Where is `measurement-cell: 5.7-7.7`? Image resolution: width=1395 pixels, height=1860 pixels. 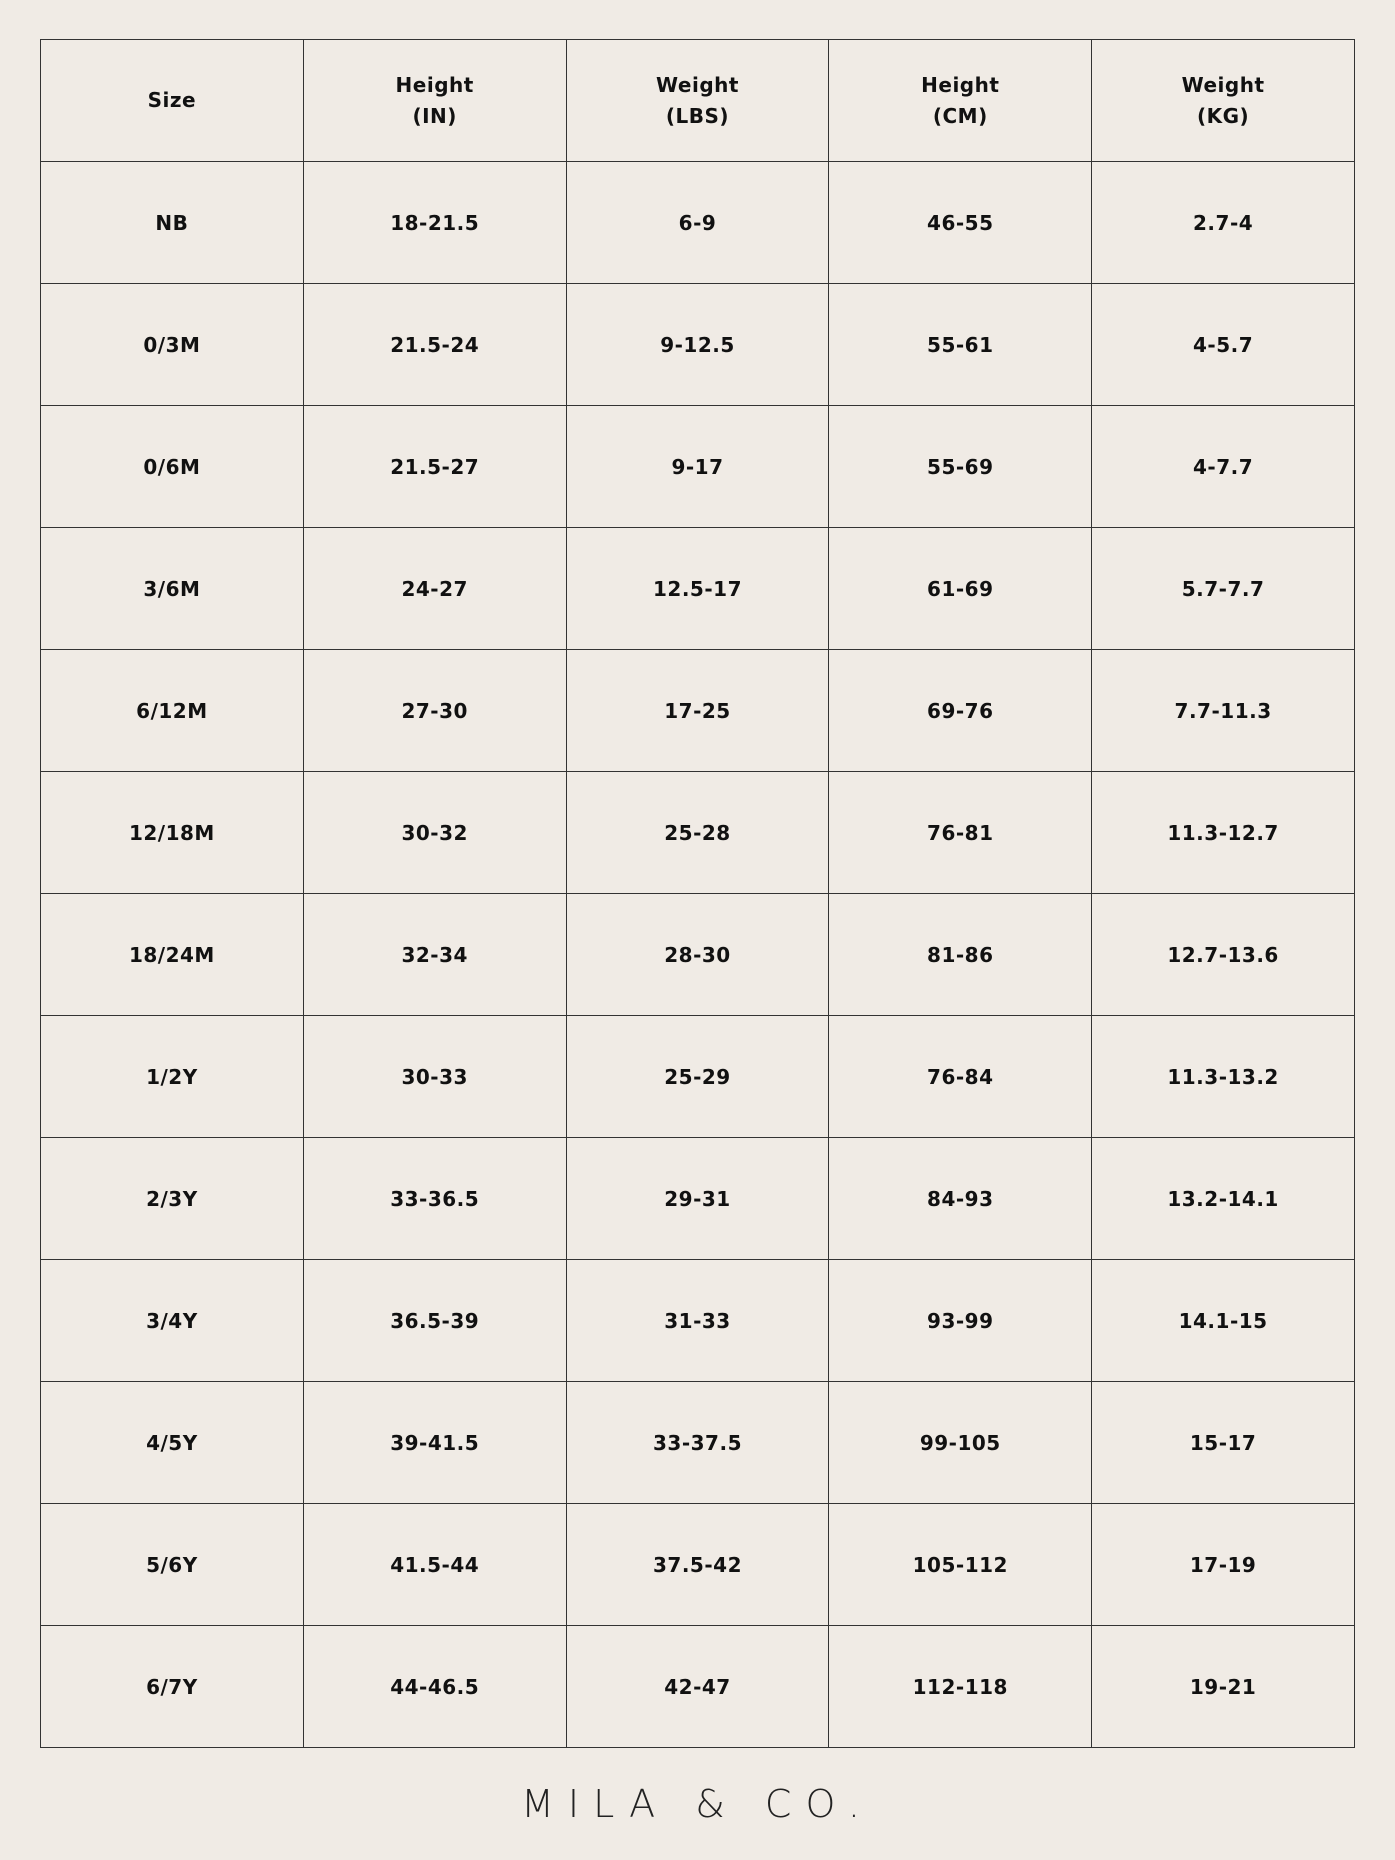
measurement-cell: 5.7-7.7 is located at coordinates (1223, 588).